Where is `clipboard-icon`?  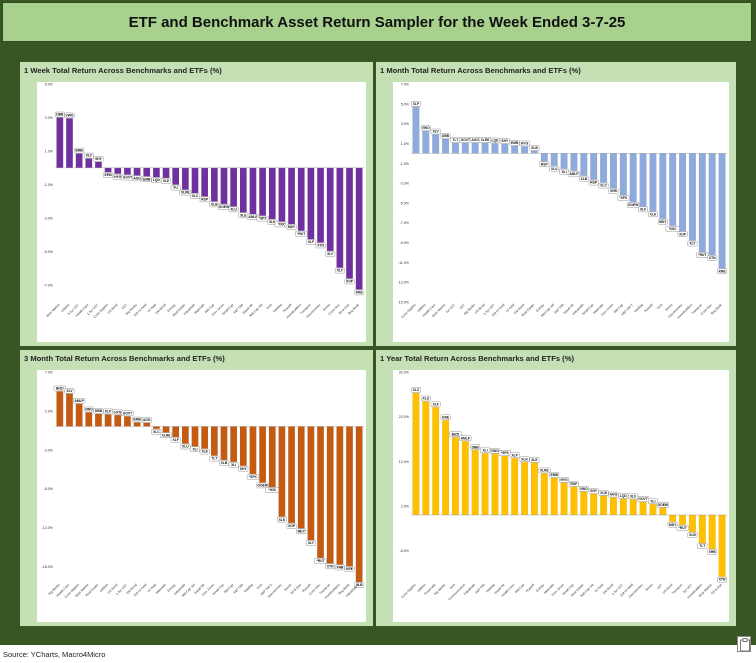 clipboard-icon is located at coordinates (744, 644).